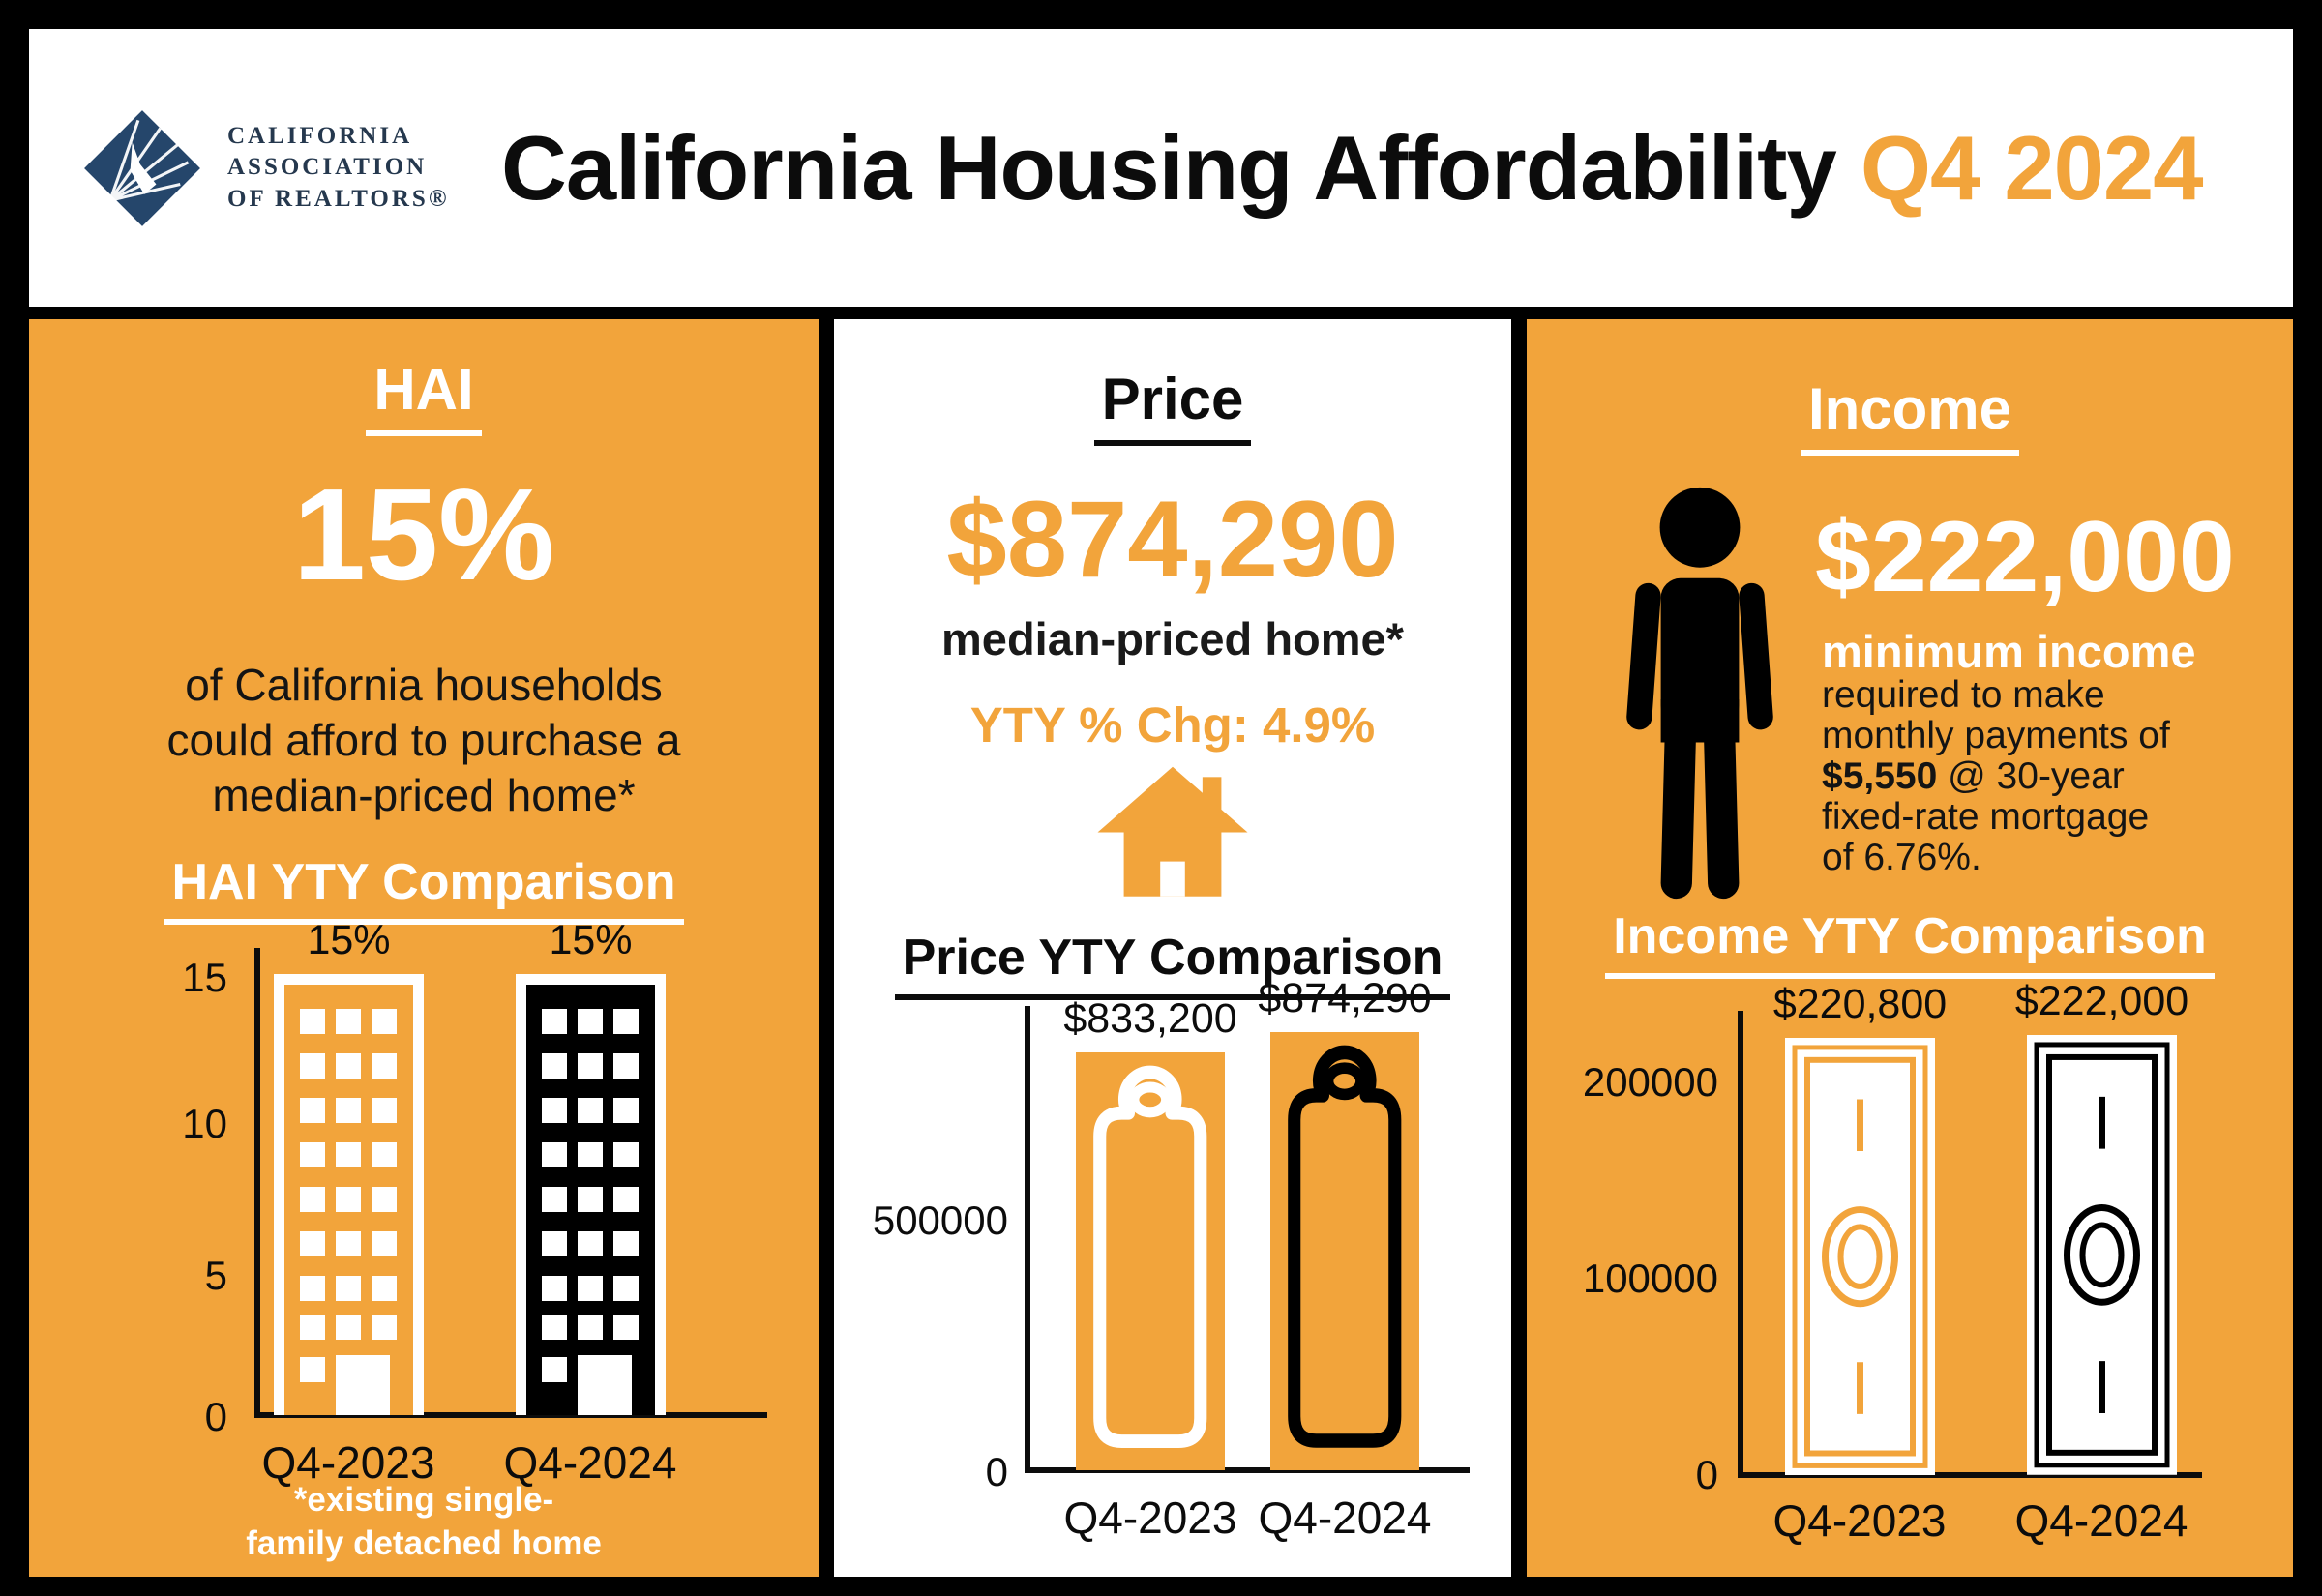 Image resolution: width=2322 pixels, height=1596 pixels. I want to click on hai-ytick: 10, so click(204, 1123).